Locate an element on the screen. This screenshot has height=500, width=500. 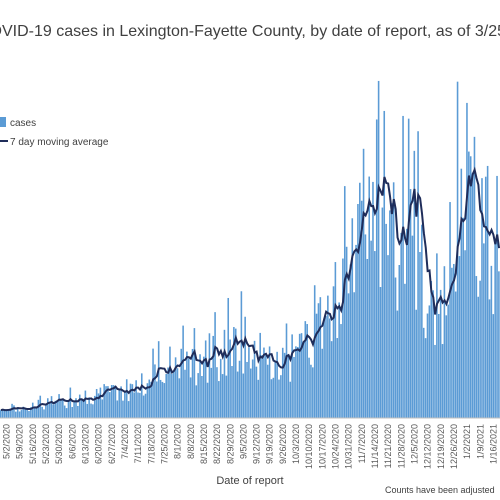
x-tick-label: 5/2/2020 is located at coordinates (7, 441).